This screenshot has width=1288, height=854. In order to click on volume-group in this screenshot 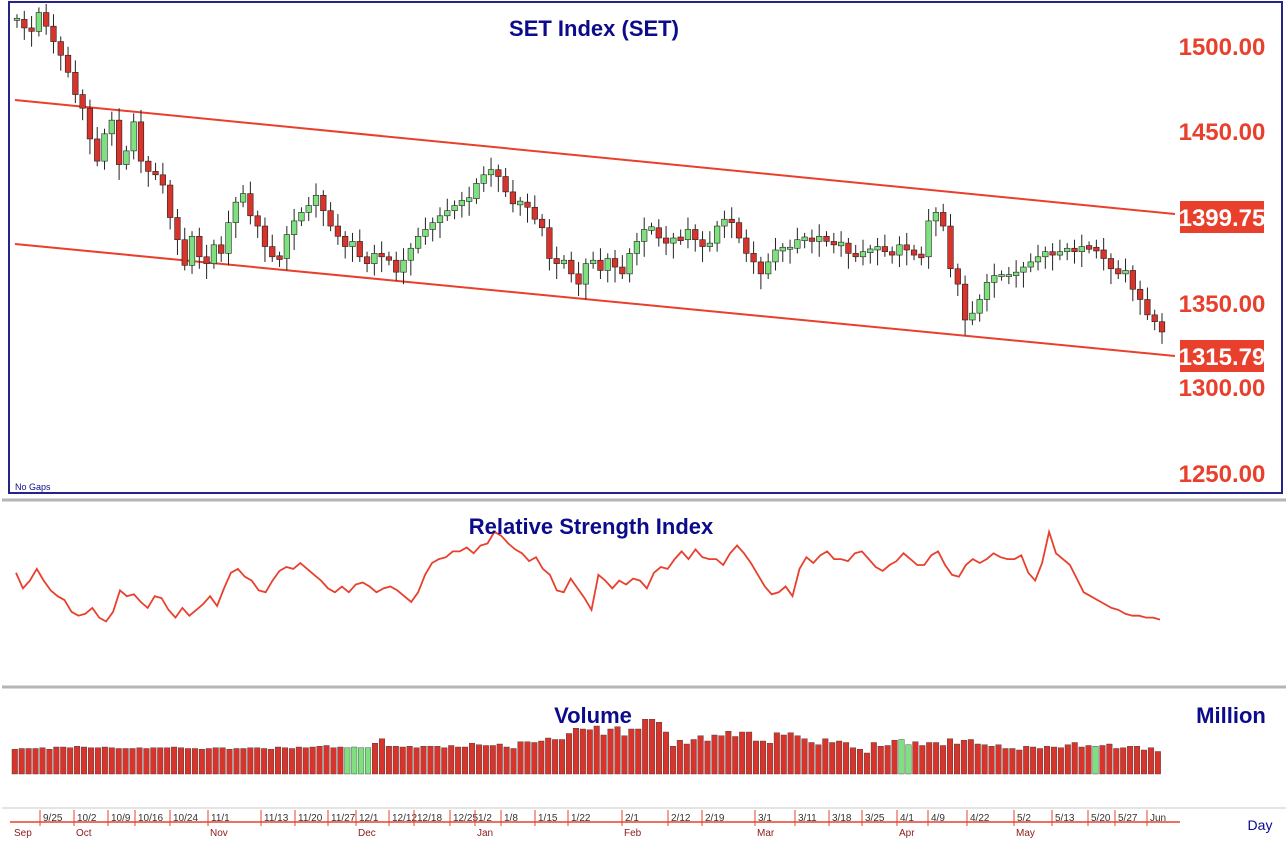, I will do `click(586, 747)`.